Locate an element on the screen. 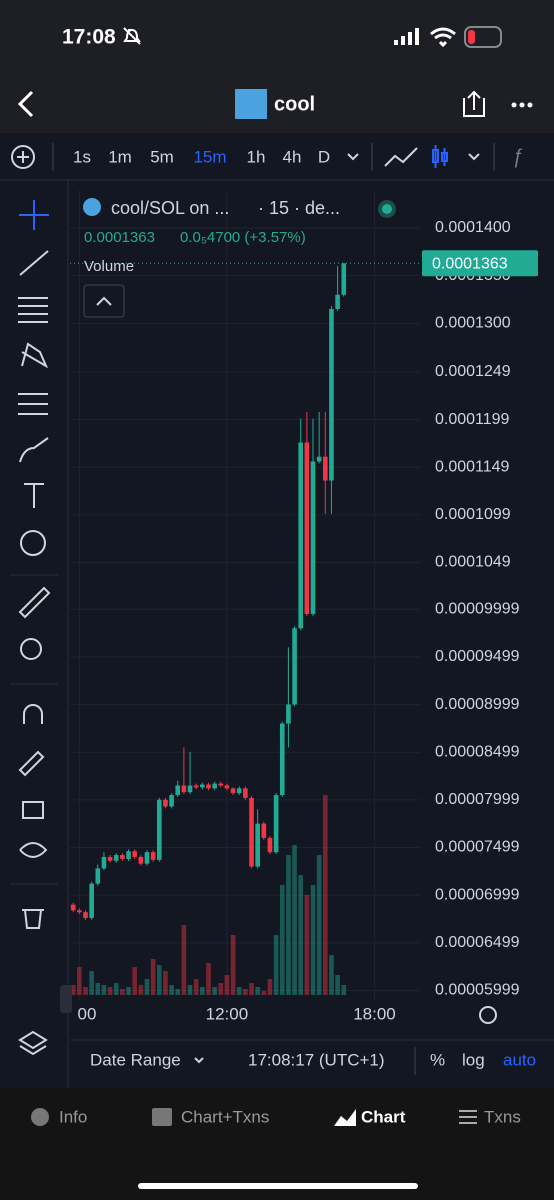 This screenshot has width=554, height=1200. emoji-tool is located at coordinates (33, 543).